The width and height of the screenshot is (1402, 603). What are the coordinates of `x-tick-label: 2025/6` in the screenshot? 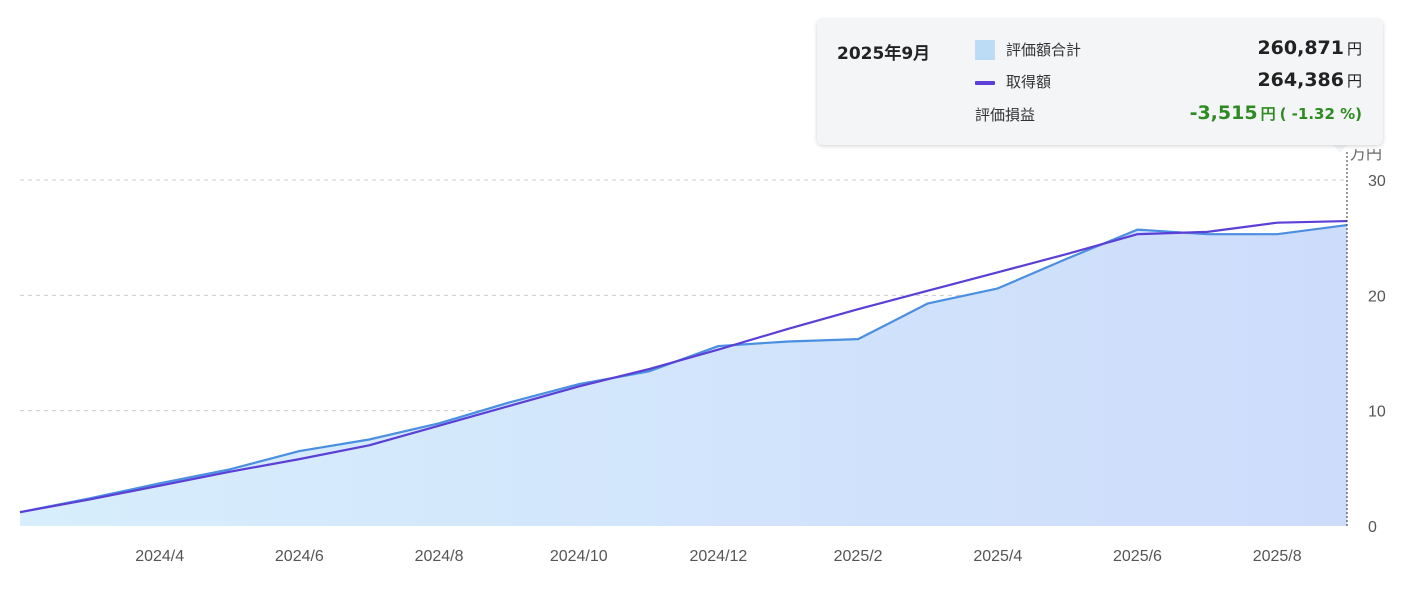 It's located at (1137, 556).